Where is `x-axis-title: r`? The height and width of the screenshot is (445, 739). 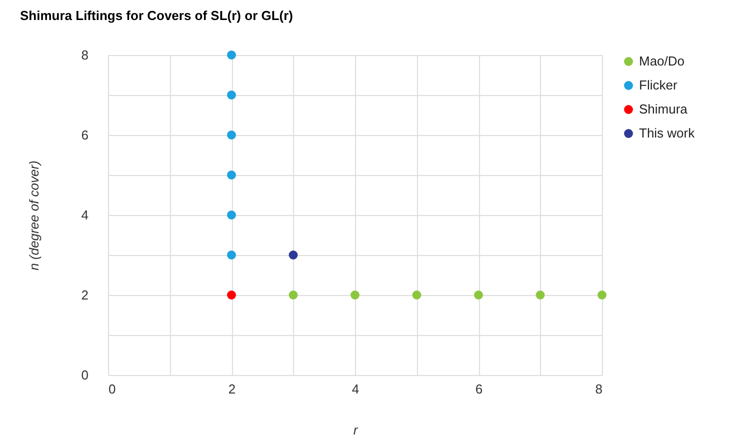 x-axis-title: r is located at coordinates (355, 430).